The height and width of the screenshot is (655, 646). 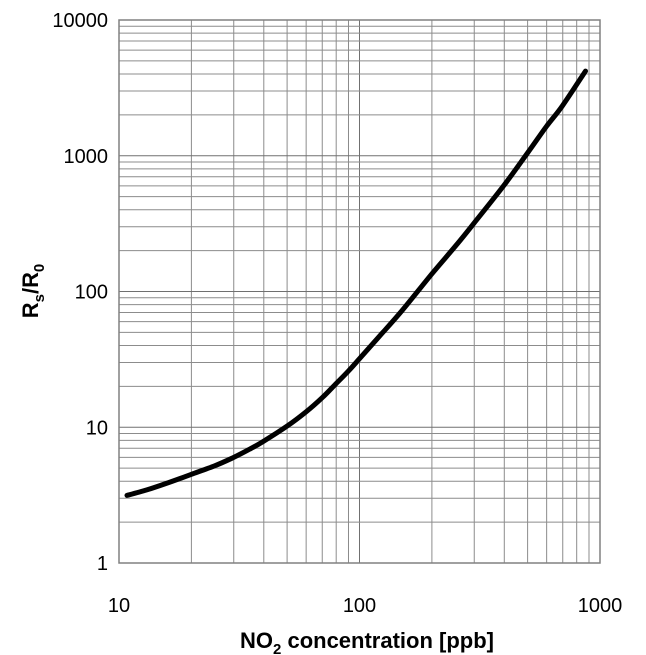 What do you see at coordinates (86, 157) in the screenshot?
I see `y-tick-label: 1000` at bounding box center [86, 157].